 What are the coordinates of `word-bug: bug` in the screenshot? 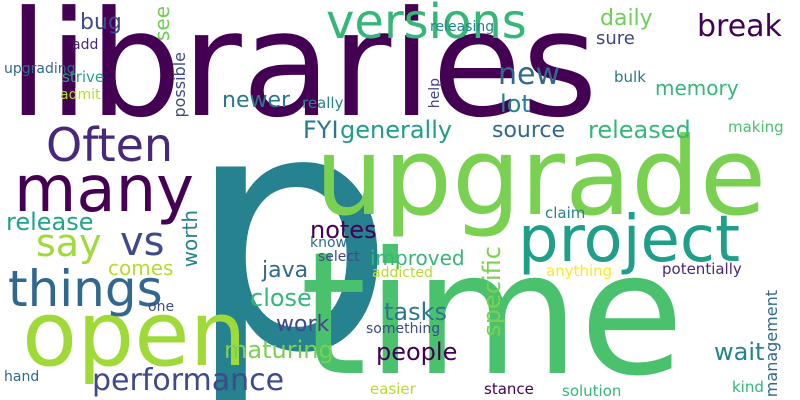 It's located at (101, 22).